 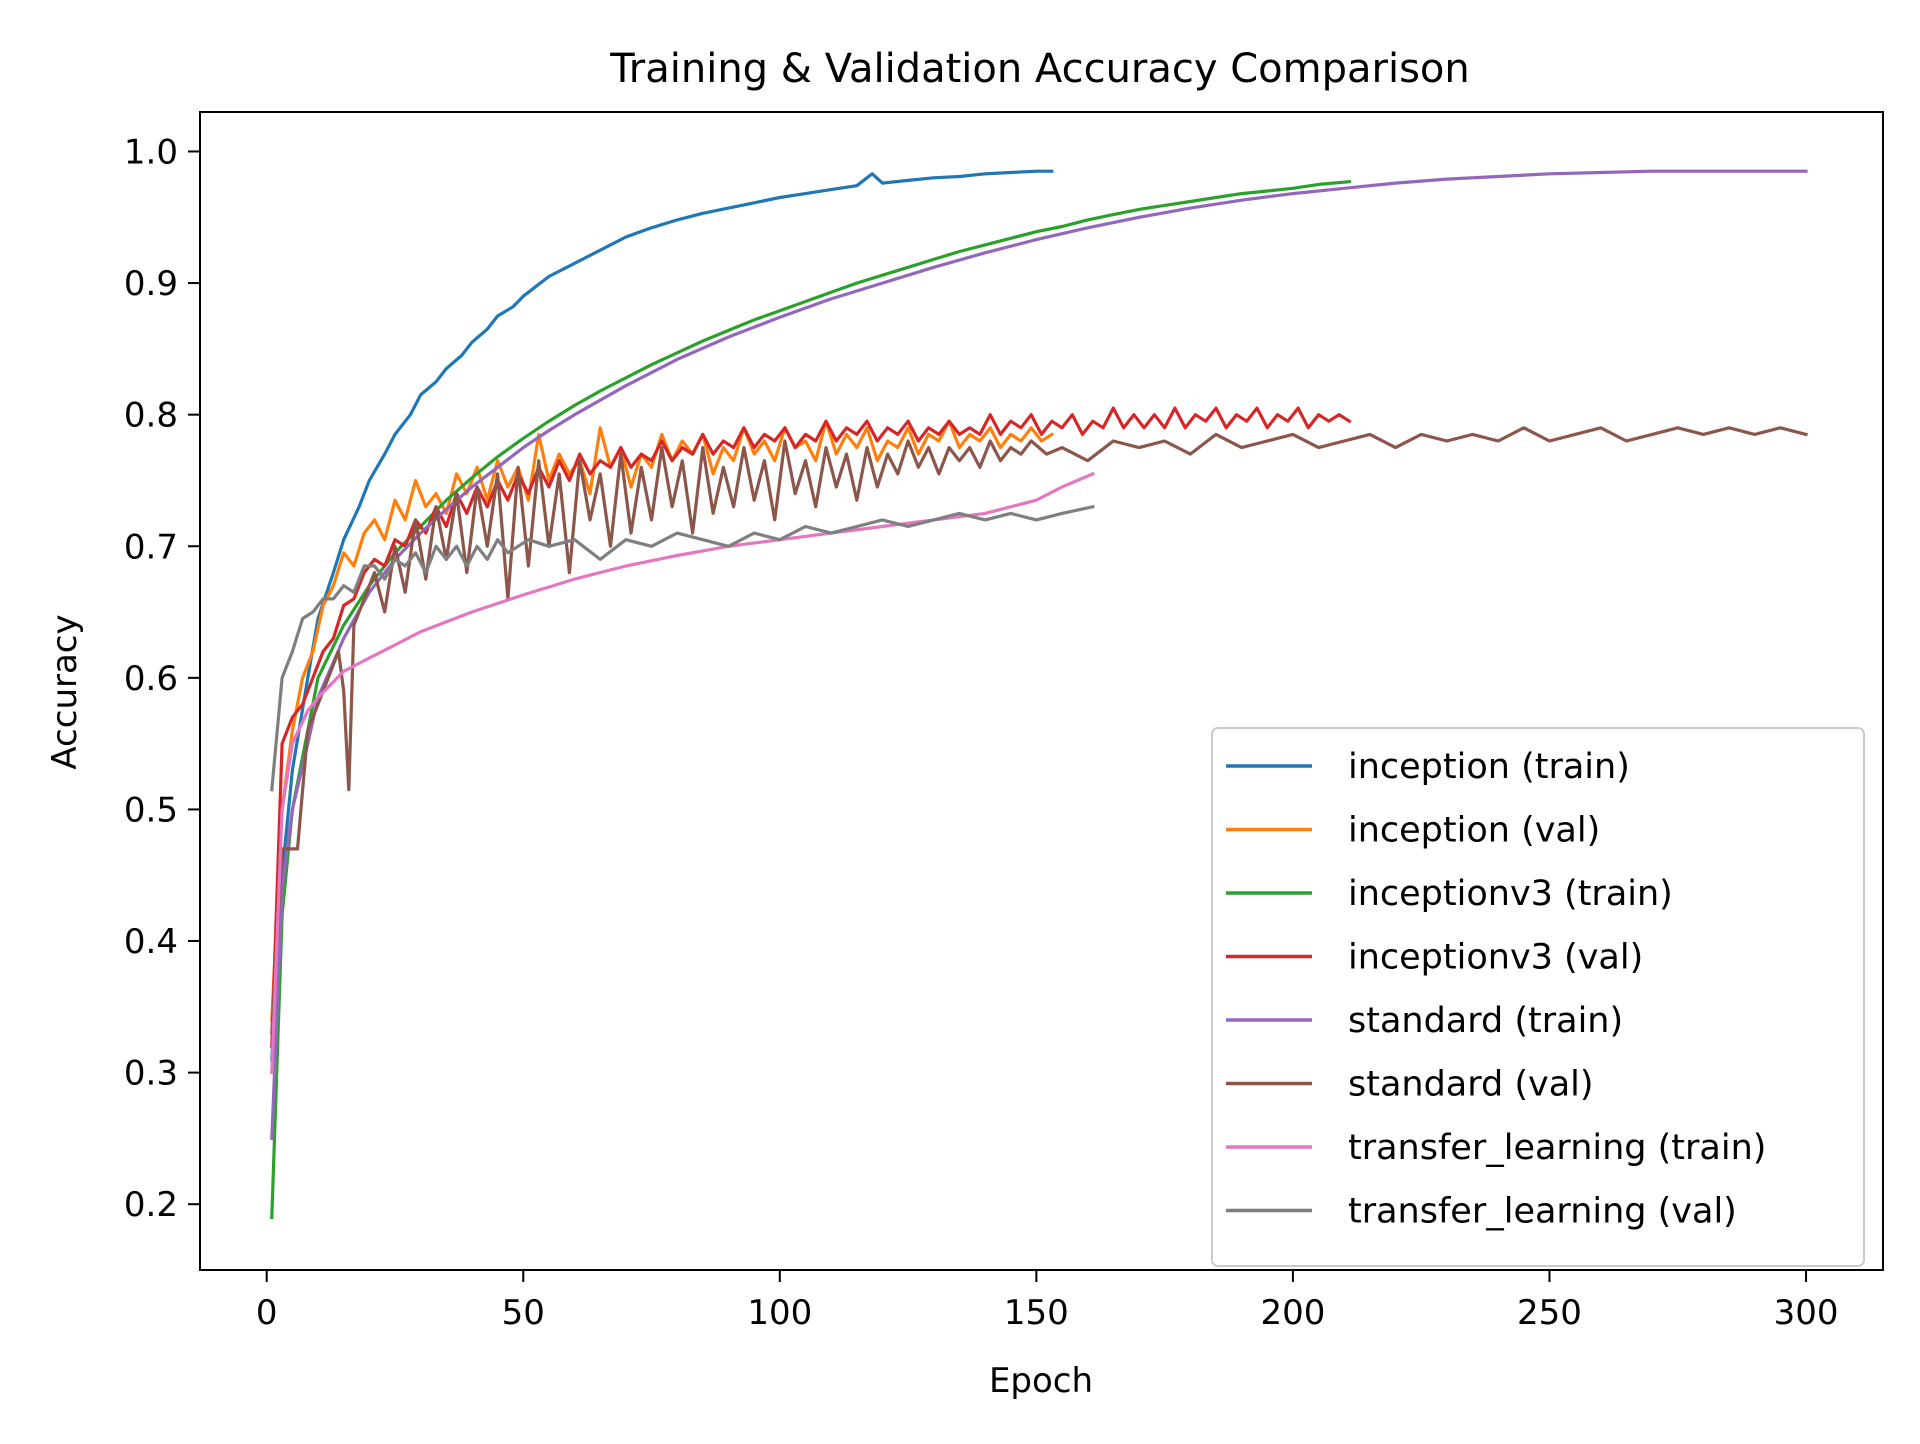 I want to click on legend-box, so click(x=1538, y=997).